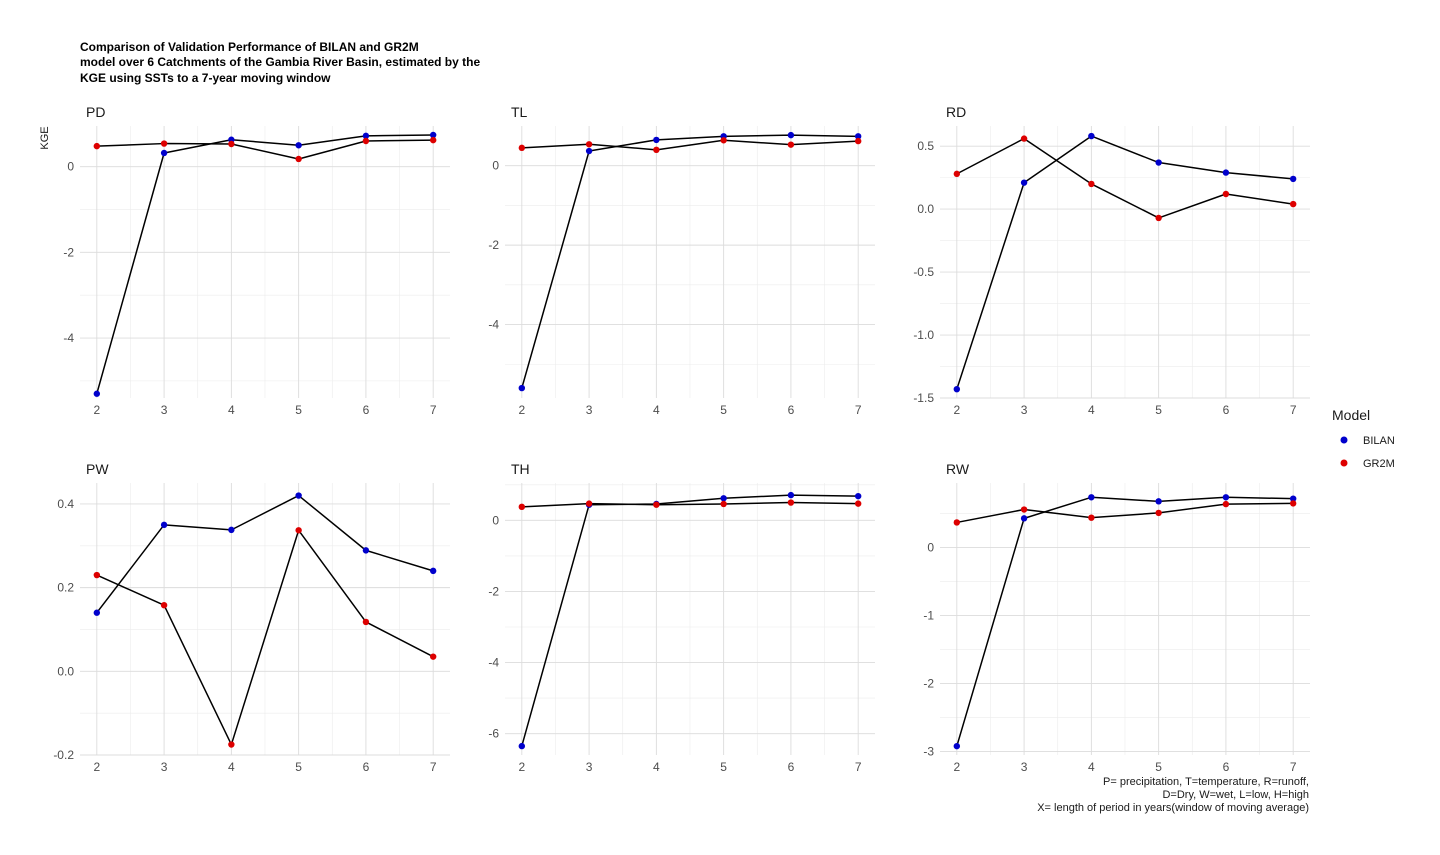 This screenshot has height=855, width=1440. I want to click on panel-title-rd: RD, so click(956, 112).